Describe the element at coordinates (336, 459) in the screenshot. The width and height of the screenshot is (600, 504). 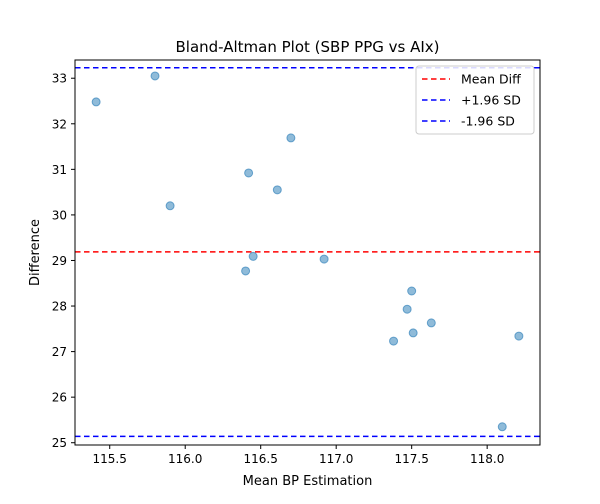
I see `x-tick-label: 117.0` at that location.